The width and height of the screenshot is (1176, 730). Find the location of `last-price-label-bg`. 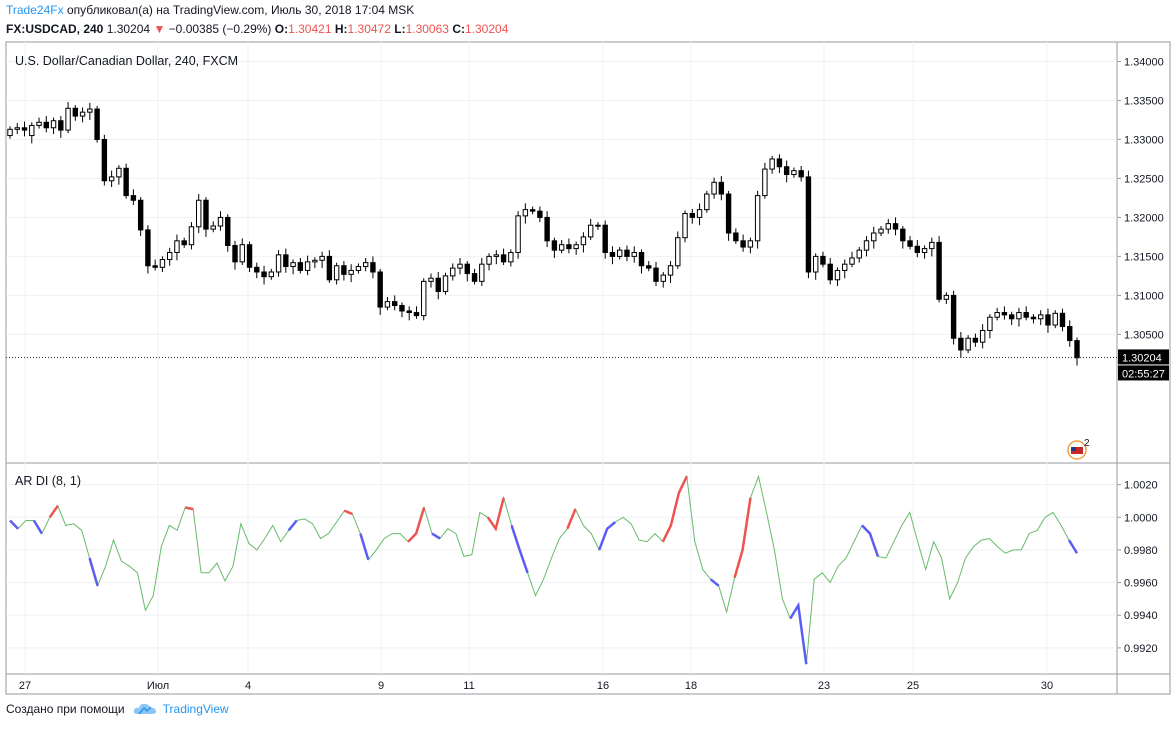

last-price-label-bg is located at coordinates (1143, 357).